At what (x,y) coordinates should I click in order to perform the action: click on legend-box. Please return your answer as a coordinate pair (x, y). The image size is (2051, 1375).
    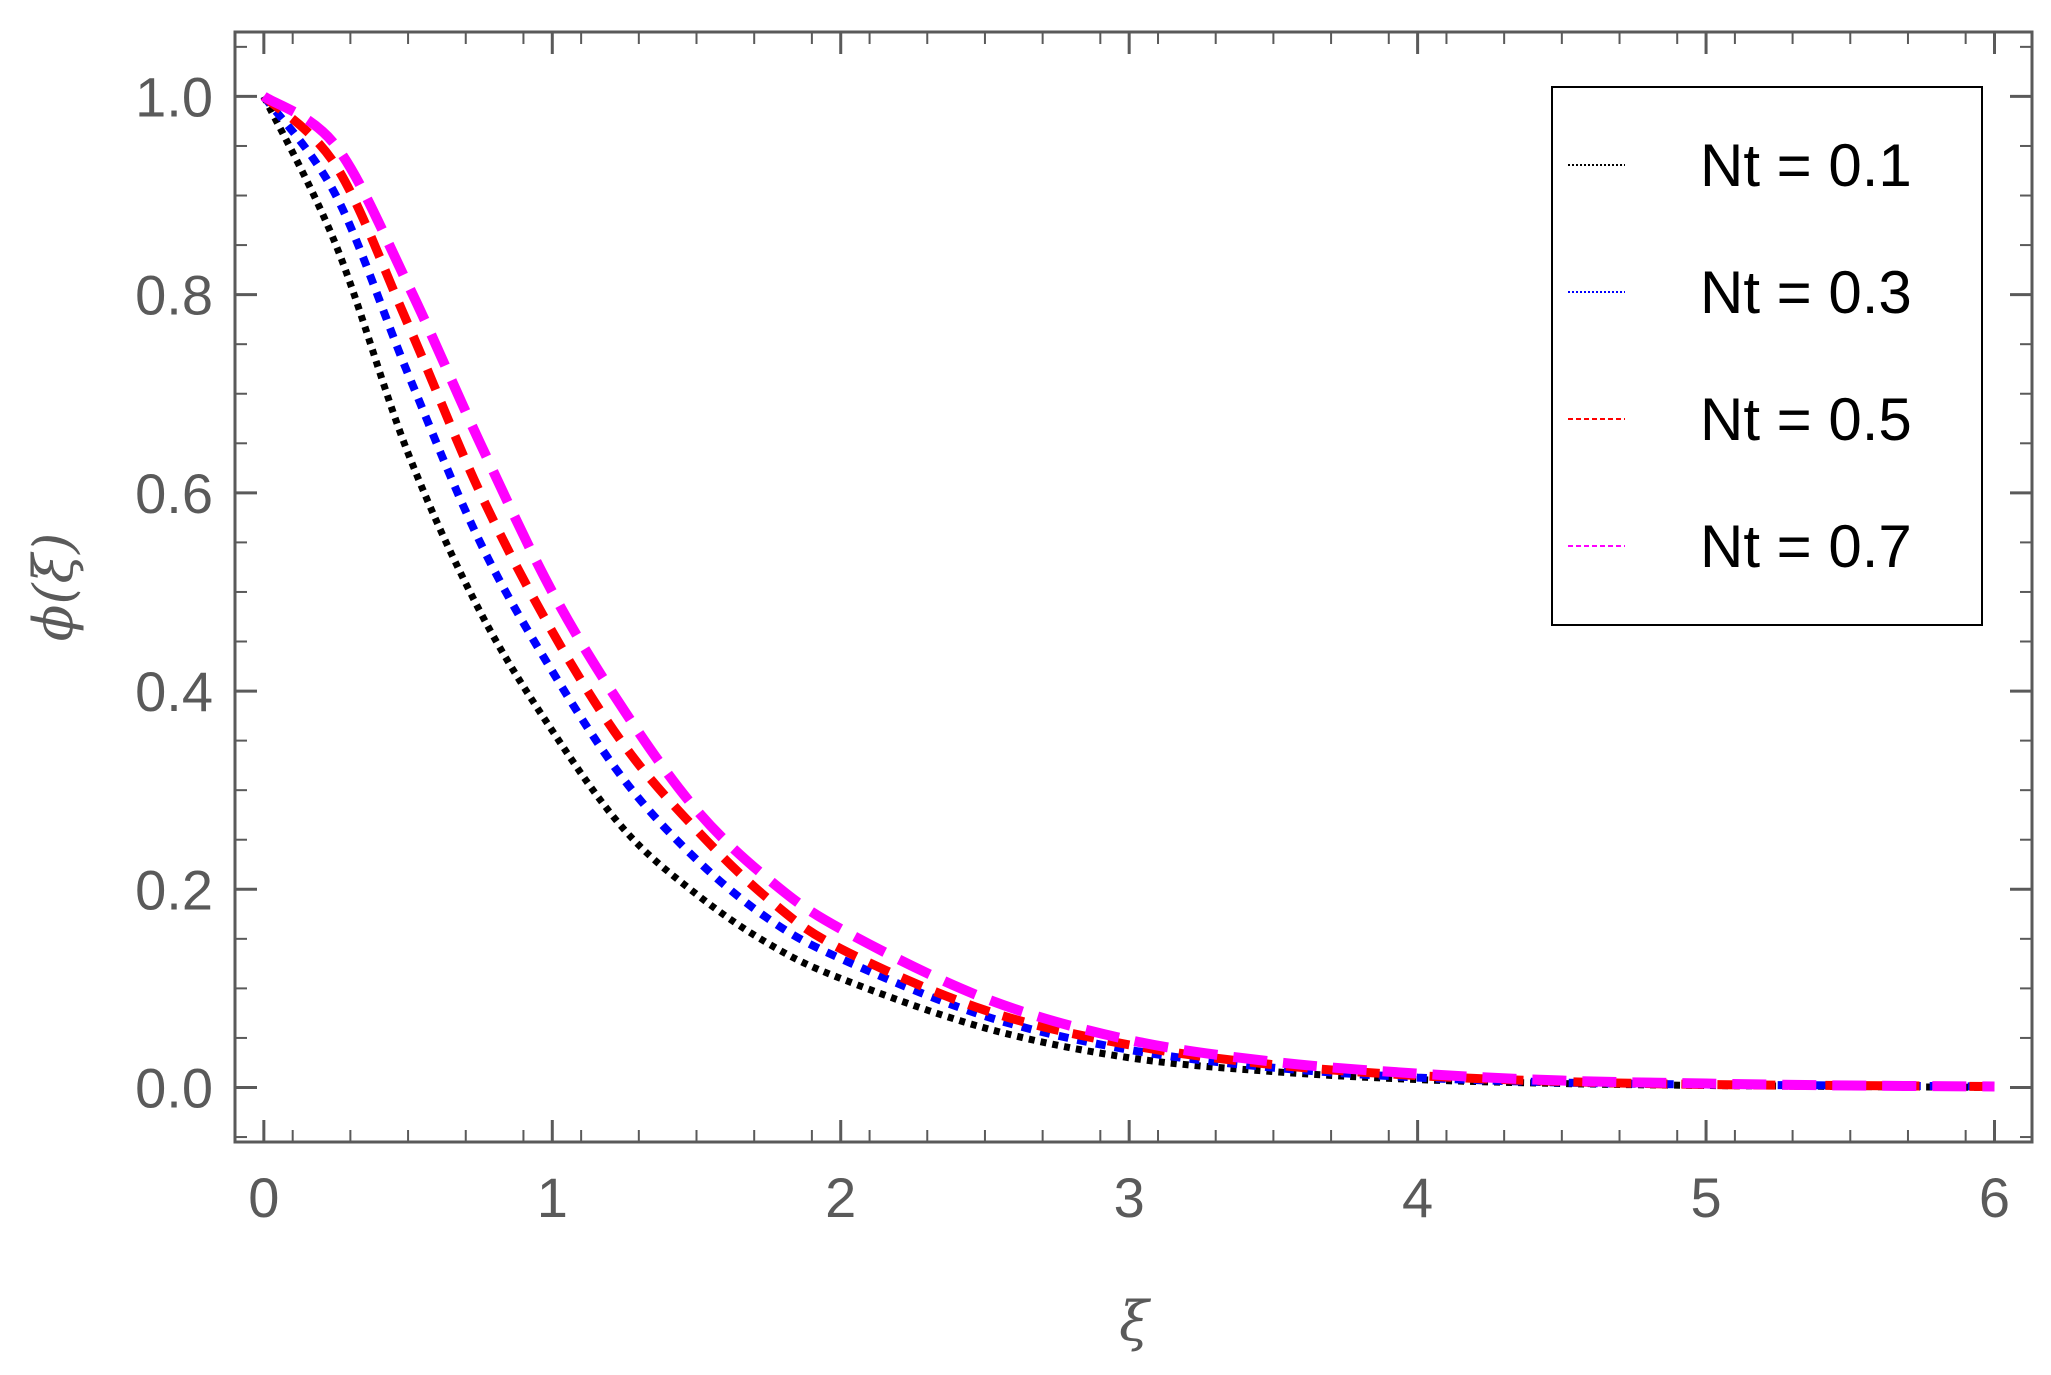
    Looking at the image, I should click on (1767, 356).